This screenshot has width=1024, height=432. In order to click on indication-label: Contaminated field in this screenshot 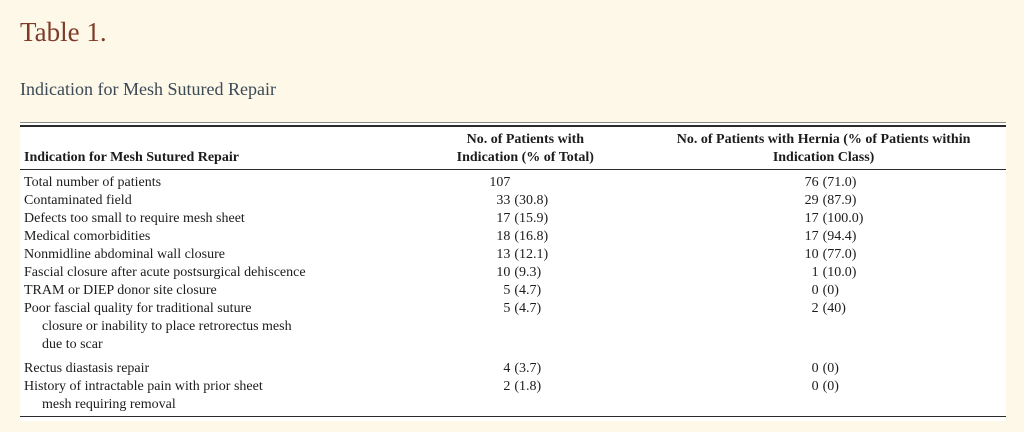, I will do `click(78, 200)`.